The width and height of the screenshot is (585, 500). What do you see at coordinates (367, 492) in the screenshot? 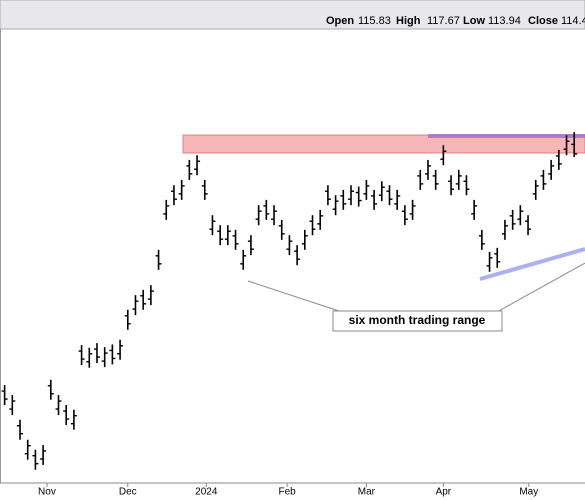
I see `x-tick-label: Mar` at bounding box center [367, 492].